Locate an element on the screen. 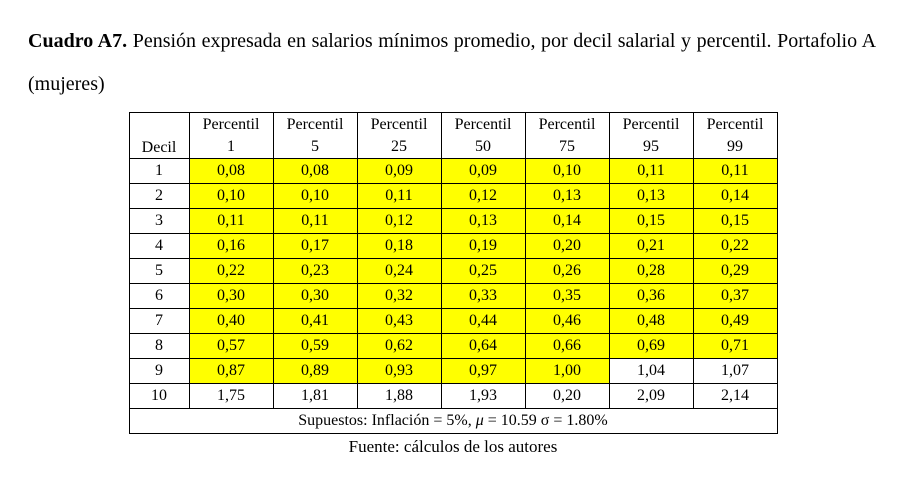 This screenshot has height=497, width=906. value-cell: 0,16 is located at coordinates (231, 246).